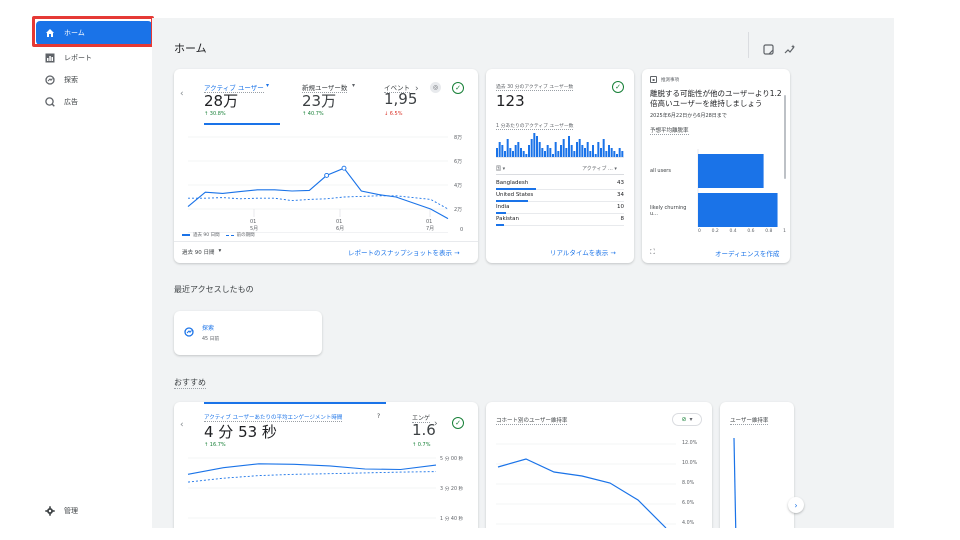 This screenshot has width=960, height=540. Describe the element at coordinates (94, 33) in the screenshot. I see `sidebar-item-home: ホーム` at that location.